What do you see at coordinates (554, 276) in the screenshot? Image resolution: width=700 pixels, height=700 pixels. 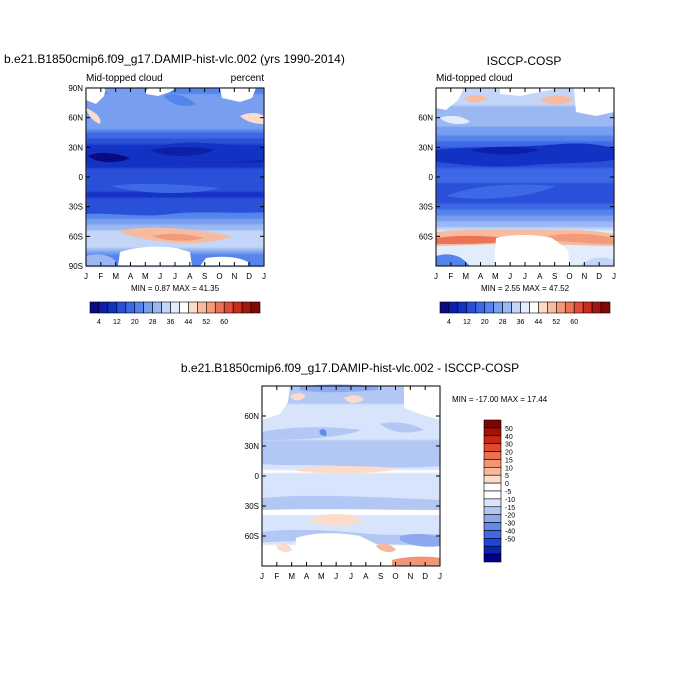 I see `x-tick-label: S` at bounding box center [554, 276].